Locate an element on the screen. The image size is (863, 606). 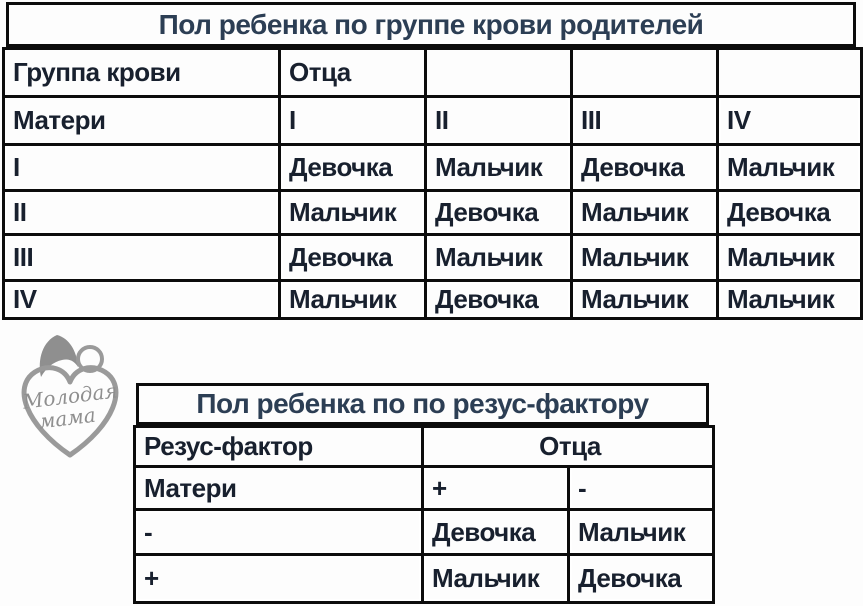
header-row-father: Резус-фактор Отца is located at coordinates (424, 446).